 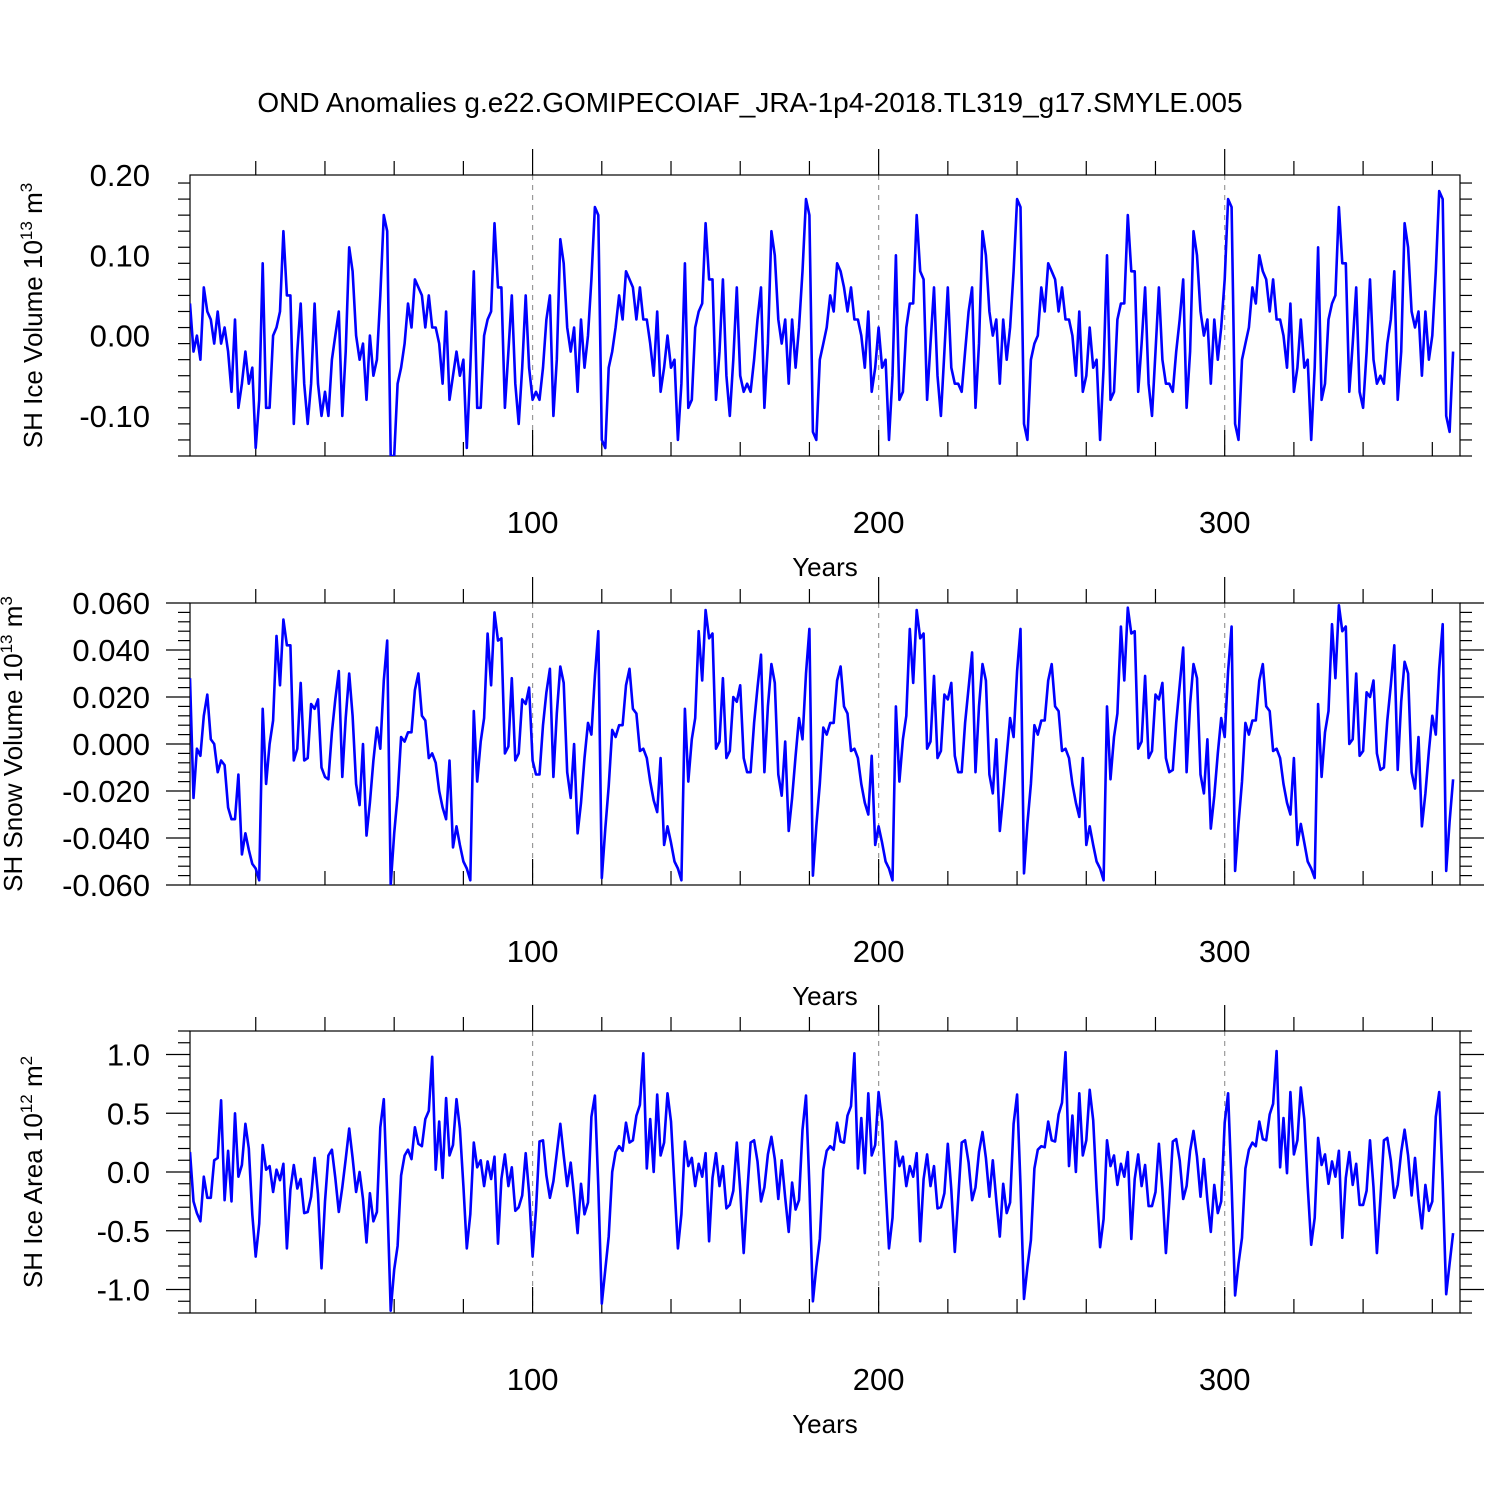 What do you see at coordinates (120, 175) in the screenshot?
I see `y-tick-label: 0.20` at bounding box center [120, 175].